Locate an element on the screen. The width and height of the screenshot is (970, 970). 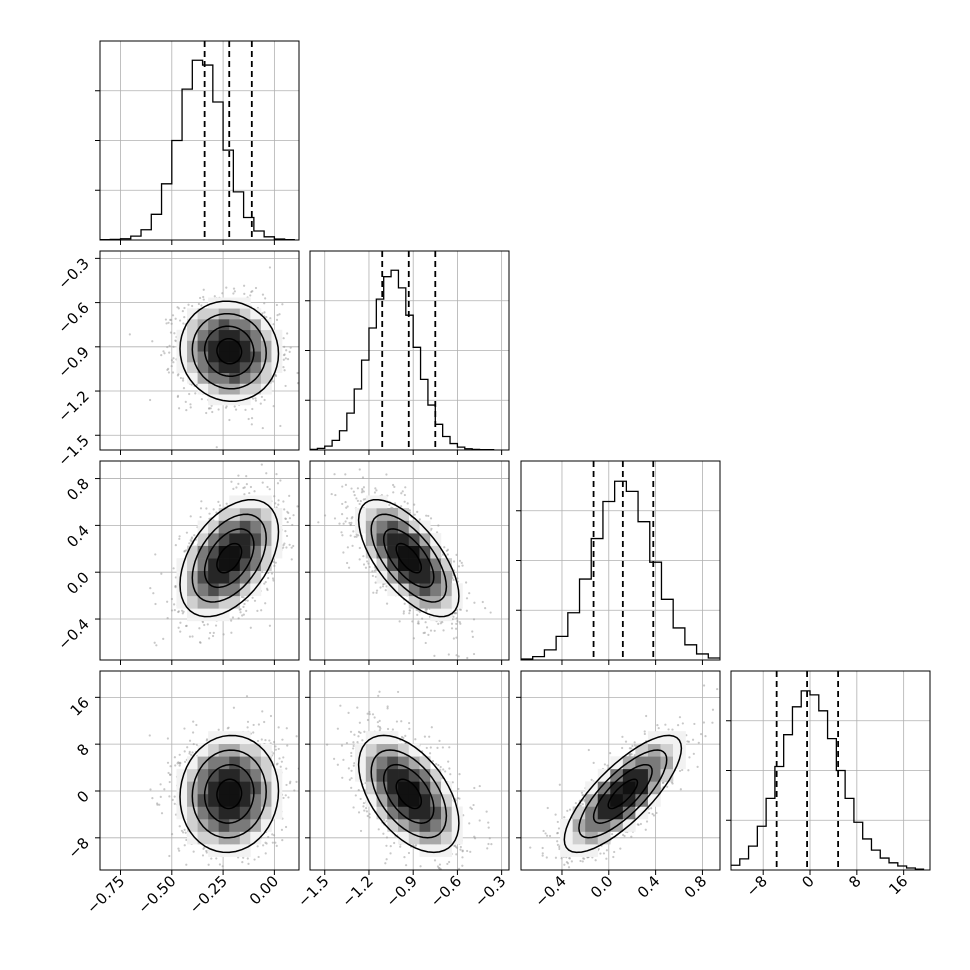
y-tick-label-1-2: −0.9 is located at coordinates (73, 362).